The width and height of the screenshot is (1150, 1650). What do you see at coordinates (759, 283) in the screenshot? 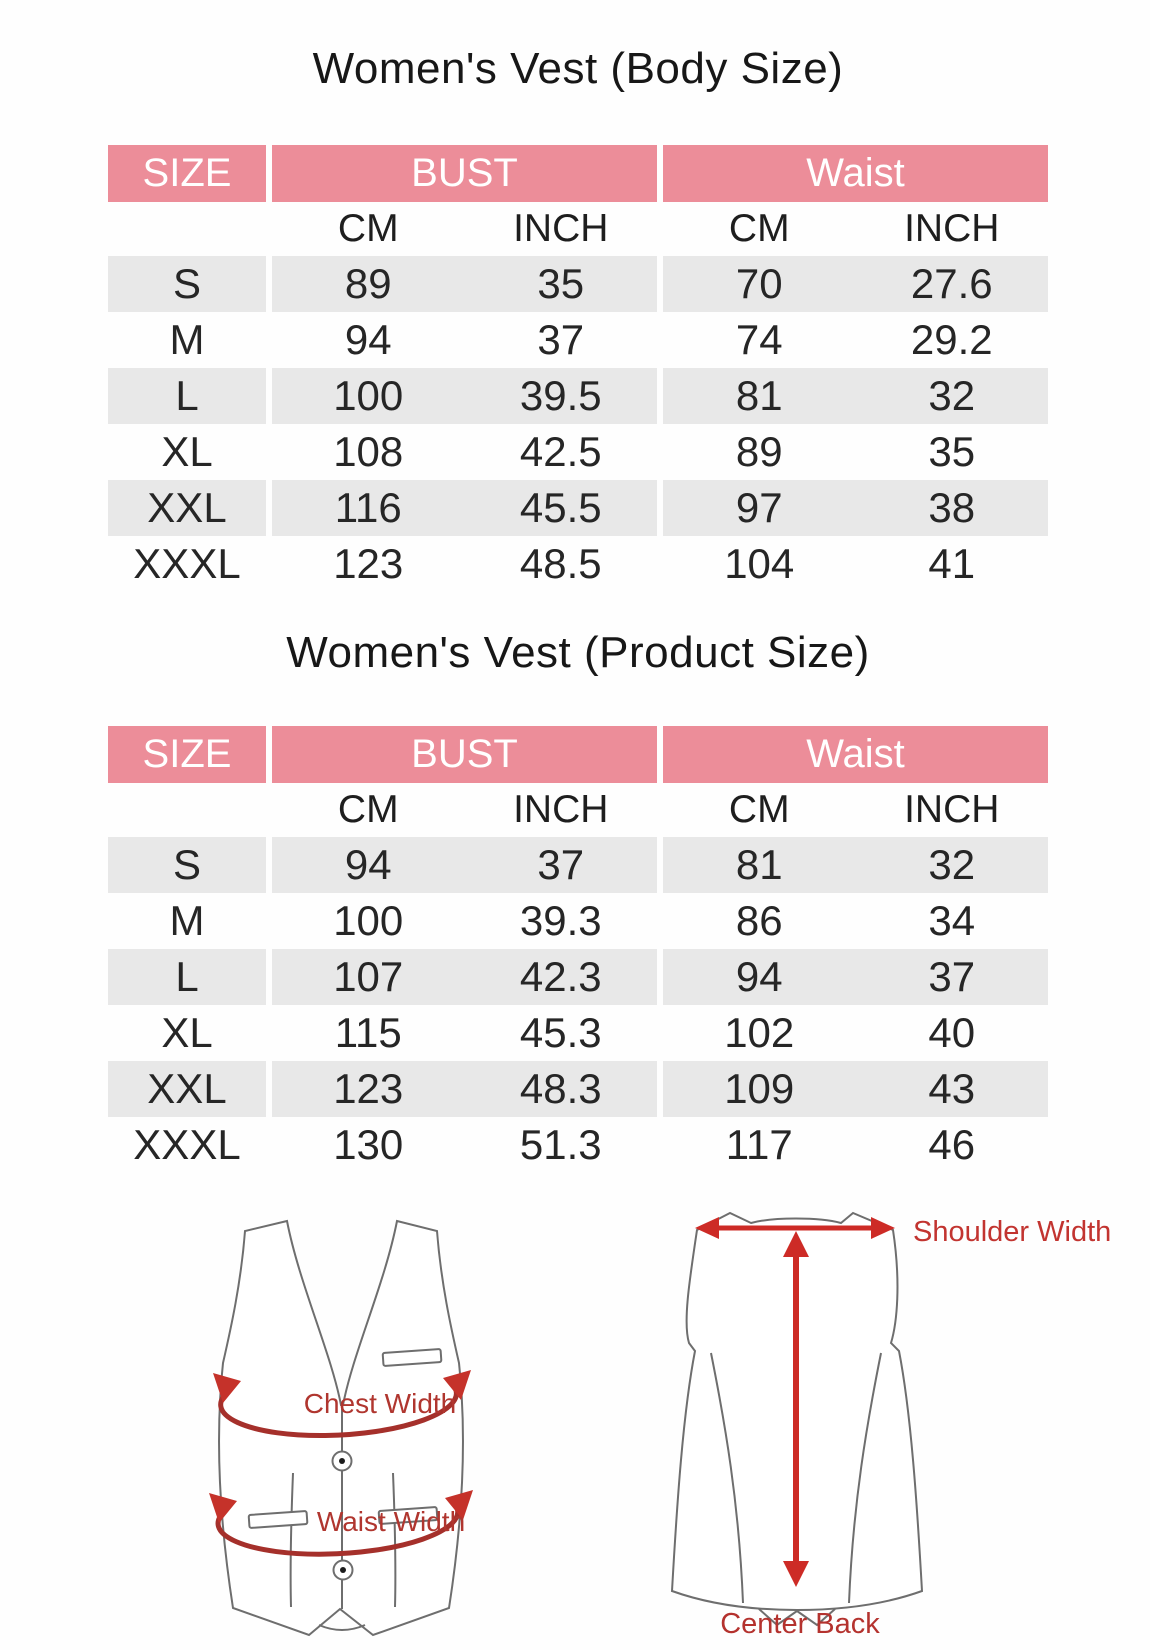
I see `waist-cm-value: 70` at bounding box center [759, 283].